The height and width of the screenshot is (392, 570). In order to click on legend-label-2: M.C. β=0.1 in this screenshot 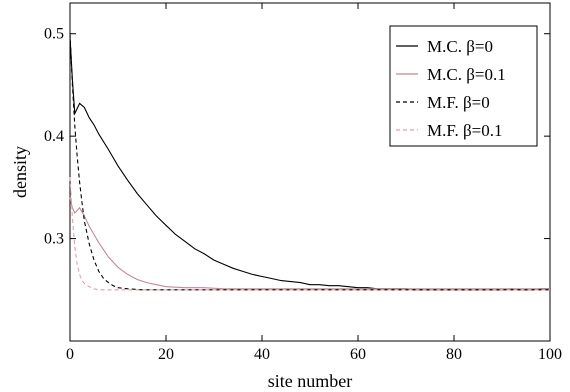, I will do `click(466, 74)`.